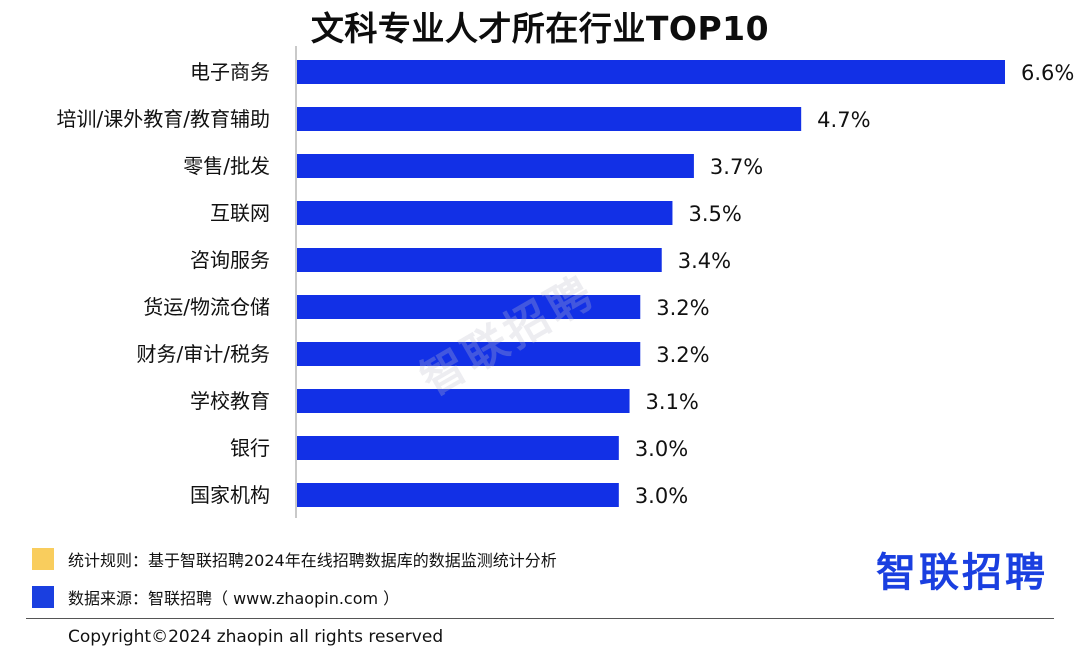 The image size is (1080, 655). What do you see at coordinates (230, 72) in the screenshot?
I see `category-label: 电子商务` at bounding box center [230, 72].